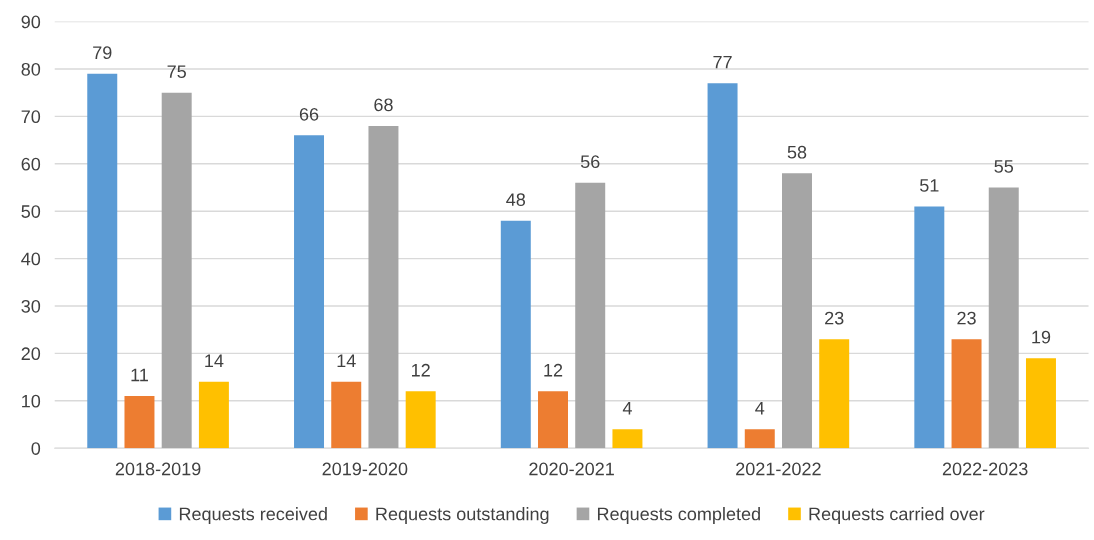  What do you see at coordinates (797, 152) in the screenshot?
I see `data-label: 58` at bounding box center [797, 152].